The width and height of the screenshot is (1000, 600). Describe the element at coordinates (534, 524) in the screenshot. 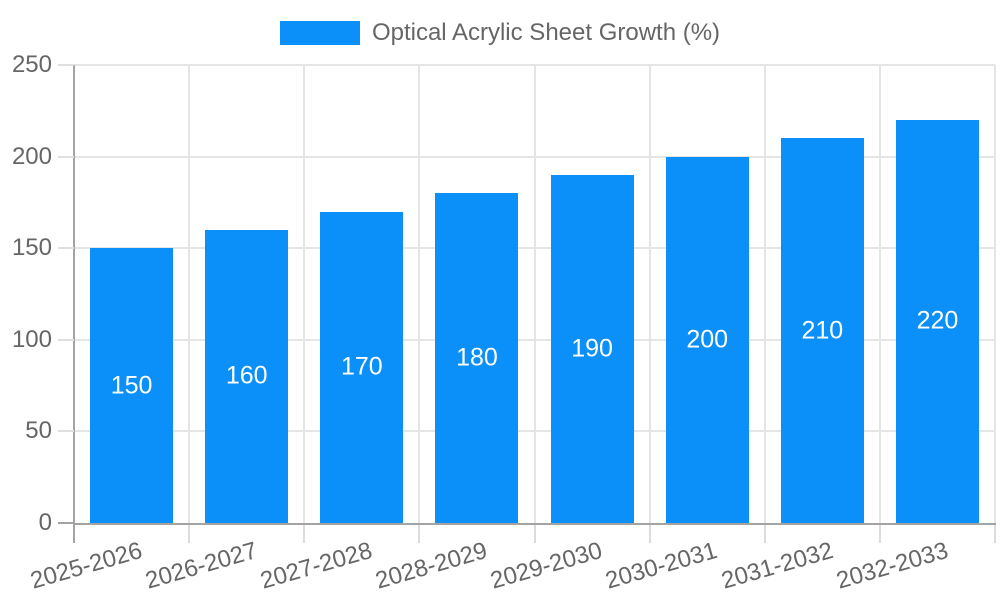

I see `x-axis-line` at that location.